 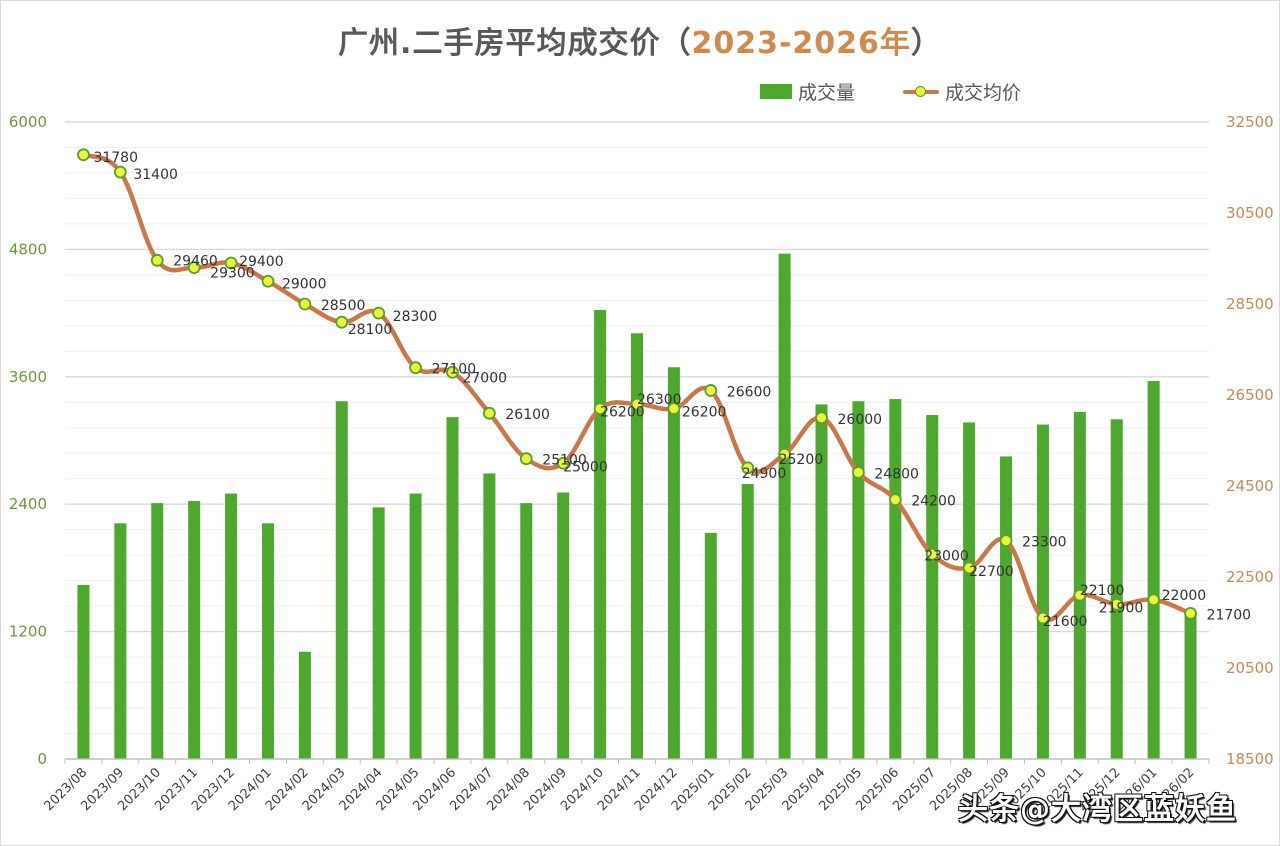 What do you see at coordinates (1229, 615) in the screenshot?
I see `price-data-label: 21700` at bounding box center [1229, 615].